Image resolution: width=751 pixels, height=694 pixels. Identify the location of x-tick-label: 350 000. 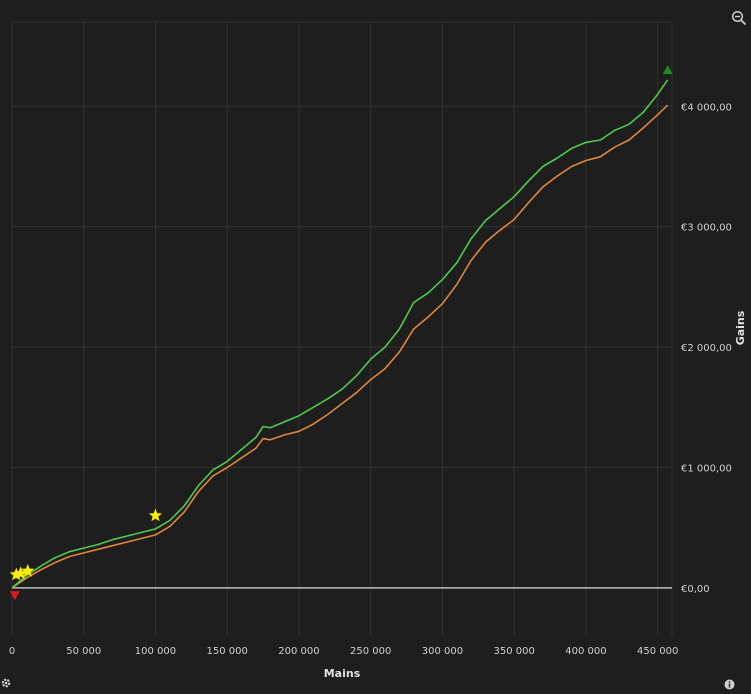
(513, 651).